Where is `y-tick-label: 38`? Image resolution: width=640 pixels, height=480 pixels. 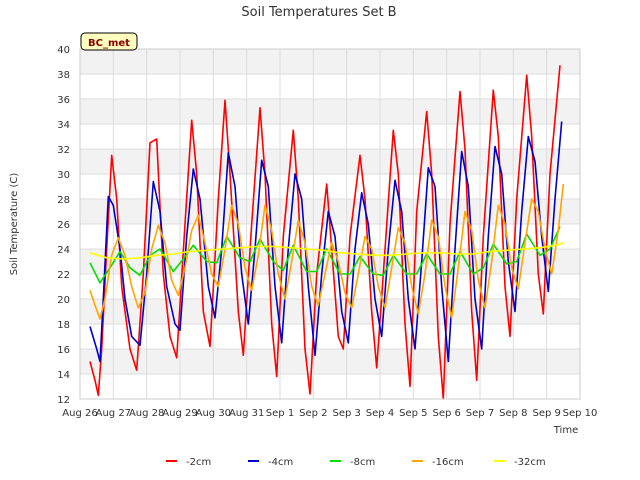 y-tick-label: 38 is located at coordinates (63, 75).